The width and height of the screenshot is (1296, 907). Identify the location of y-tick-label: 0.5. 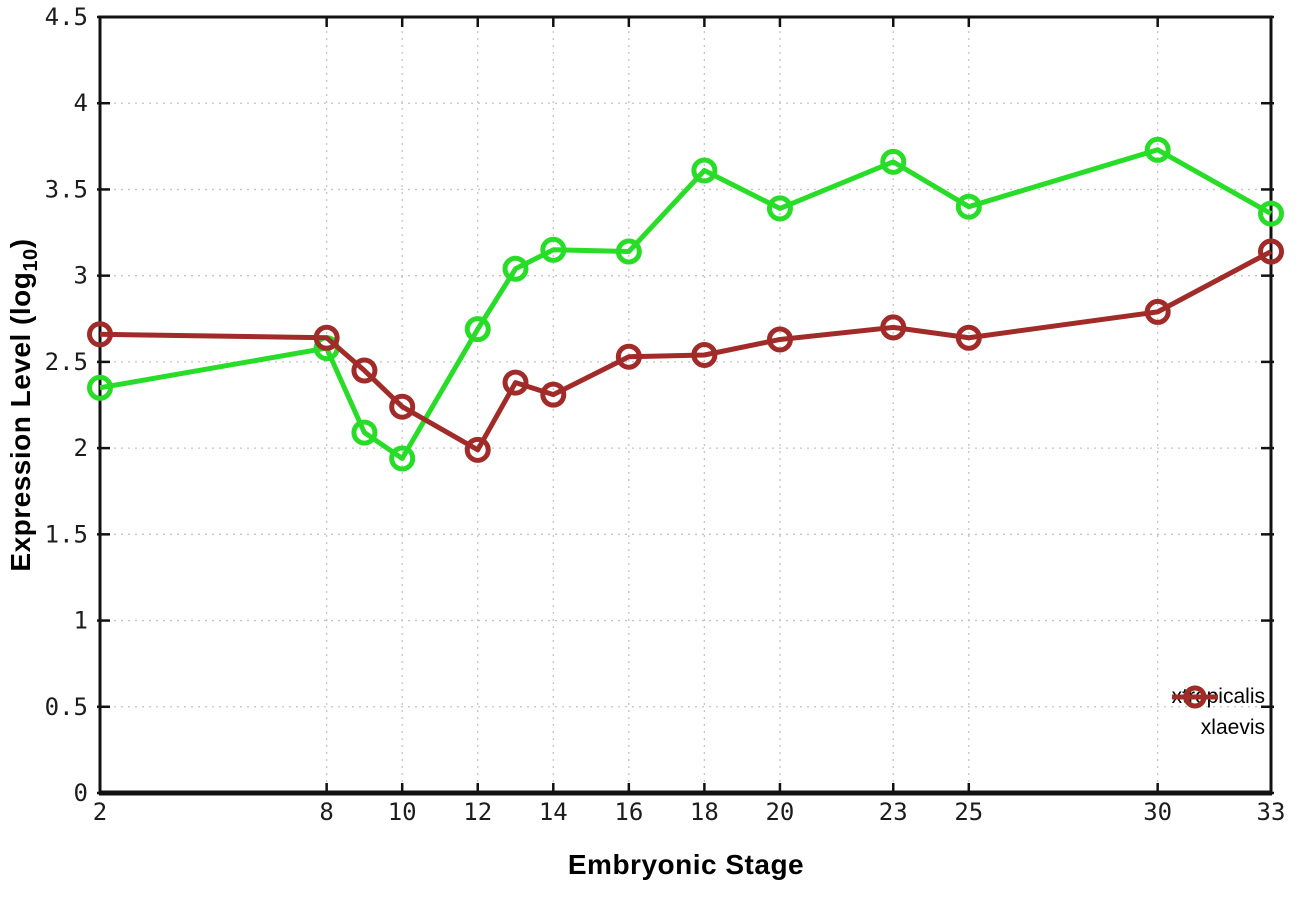
(66, 707).